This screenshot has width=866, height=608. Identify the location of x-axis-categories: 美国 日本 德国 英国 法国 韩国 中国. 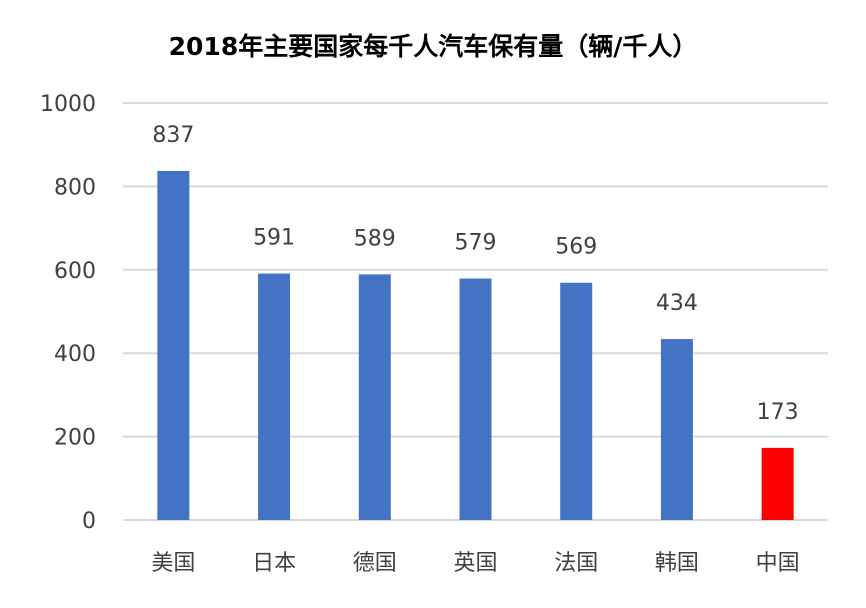
(475, 563).